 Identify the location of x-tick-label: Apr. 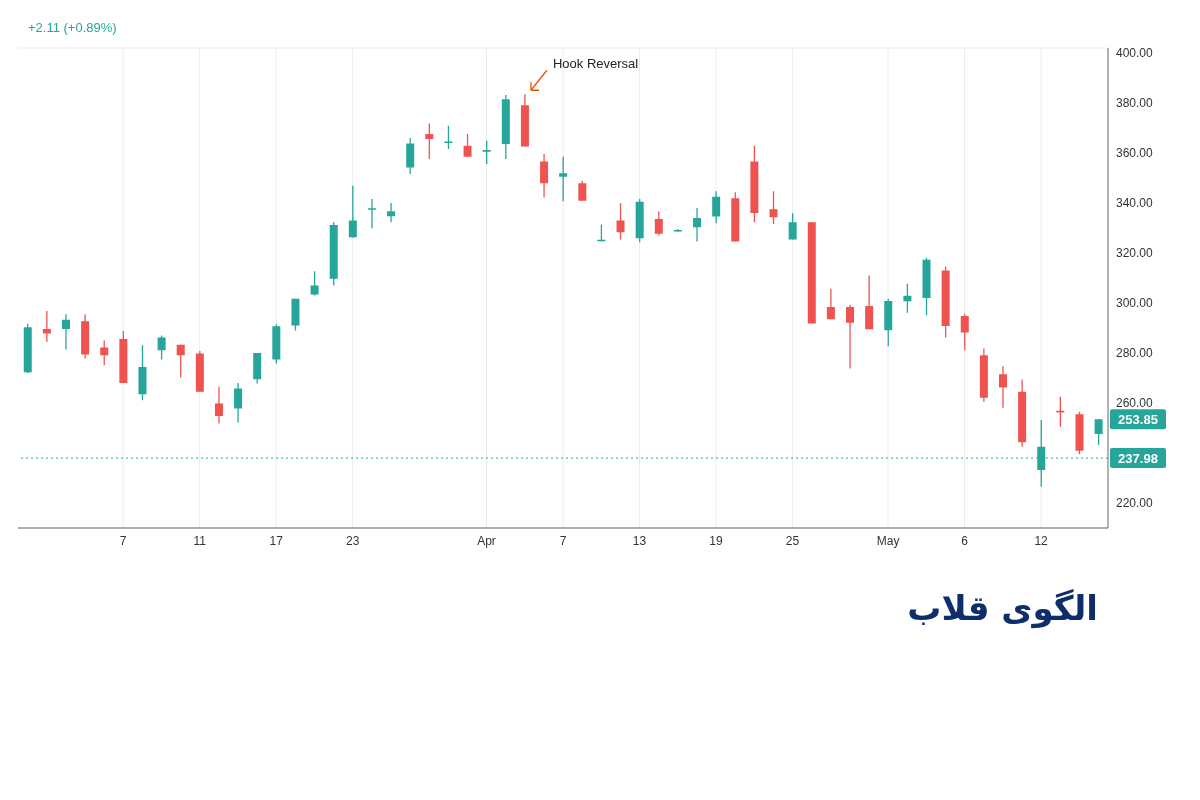
(486, 540).